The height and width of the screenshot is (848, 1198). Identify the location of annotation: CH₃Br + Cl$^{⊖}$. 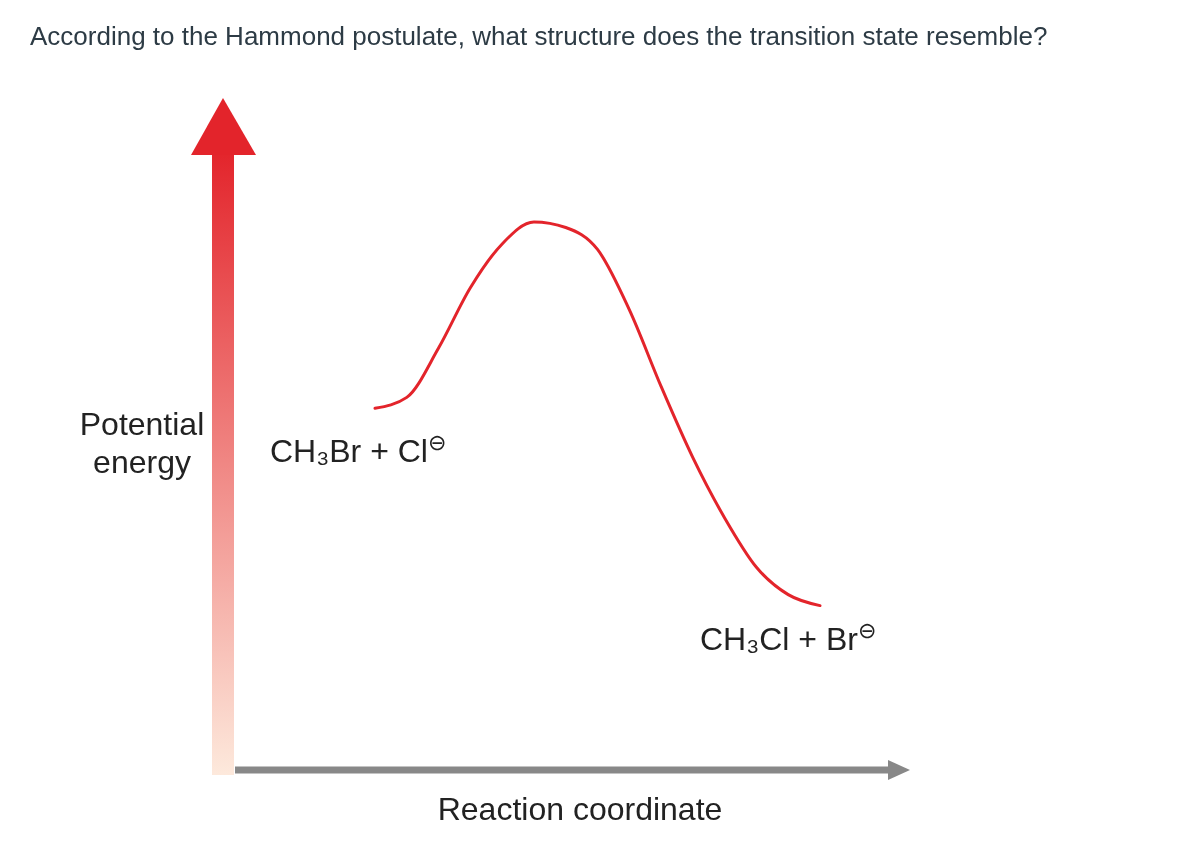
(358, 449).